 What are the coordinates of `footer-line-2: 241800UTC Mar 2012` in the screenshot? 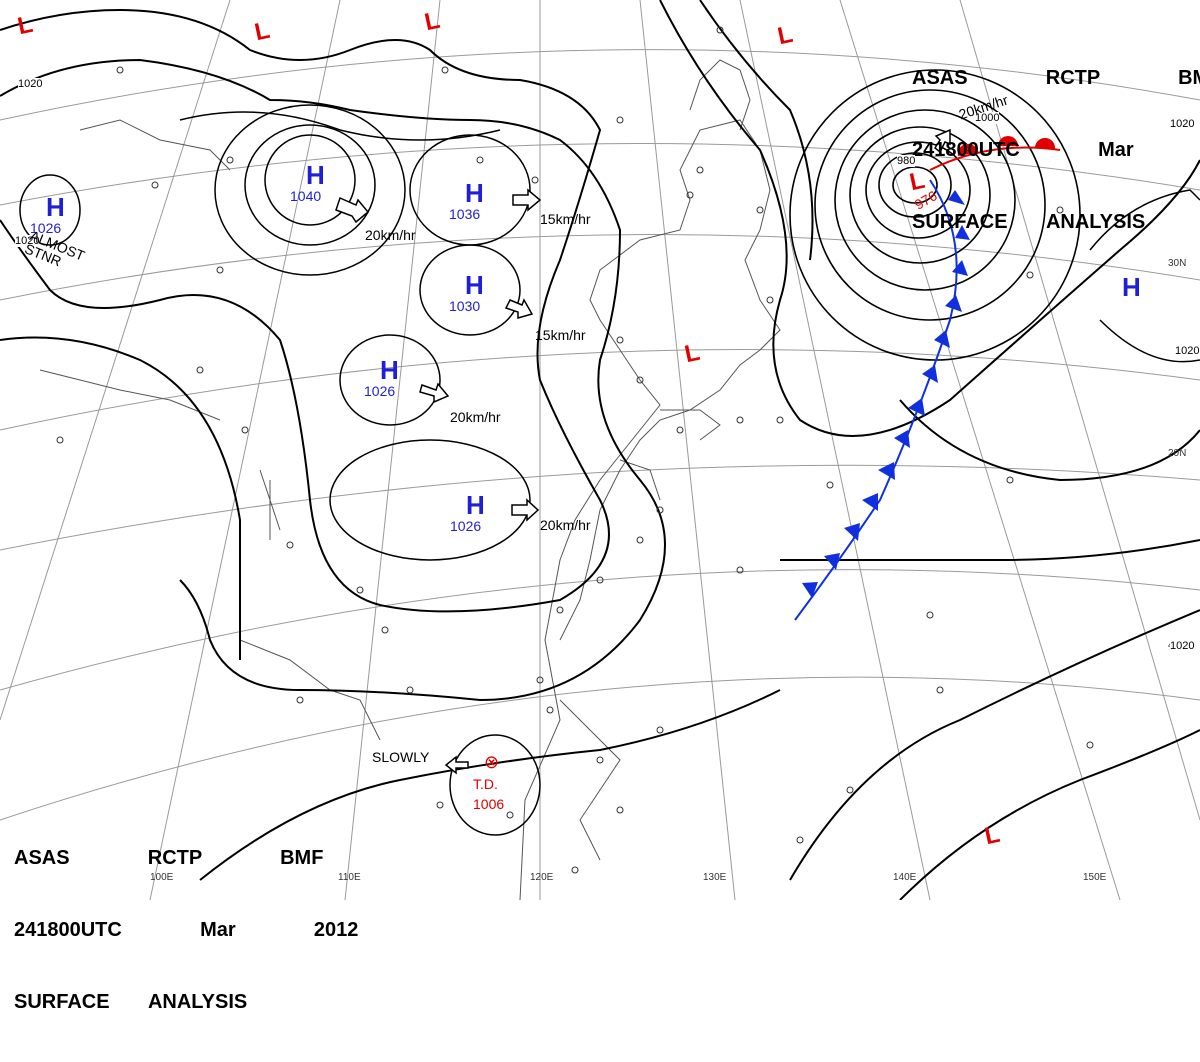 It's located at (186, 930).